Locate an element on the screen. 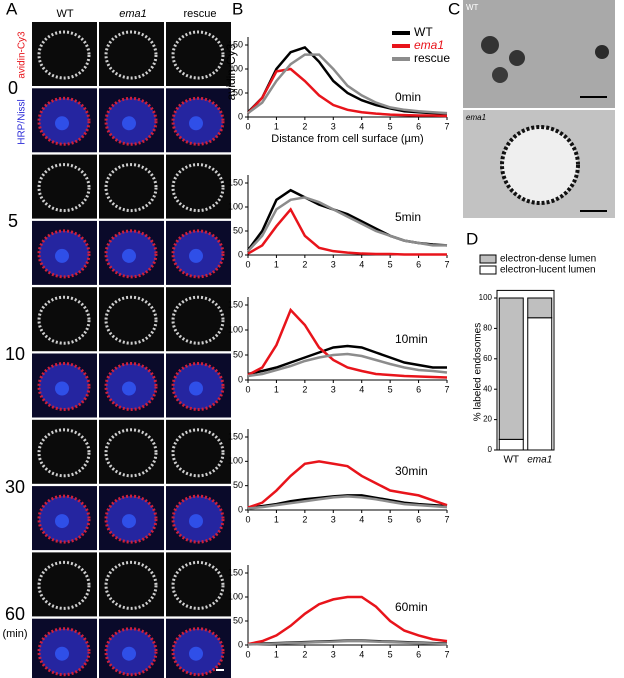 The width and height of the screenshot is (624, 678). y-tick-label: 80 is located at coordinates (487, 328).